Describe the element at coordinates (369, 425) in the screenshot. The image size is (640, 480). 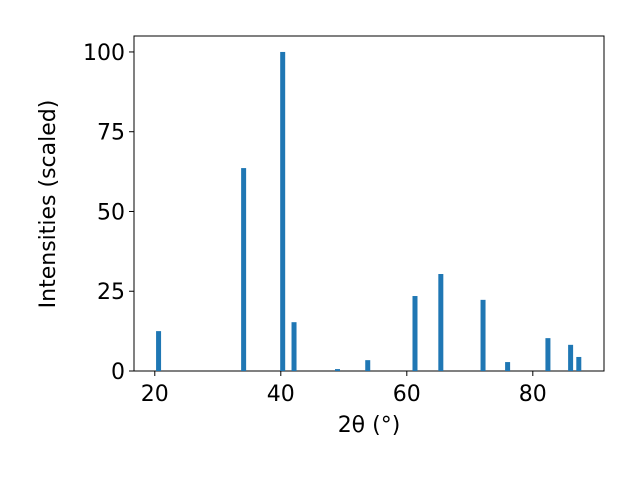
I see `x-axis-label: 2θ (°)` at that location.